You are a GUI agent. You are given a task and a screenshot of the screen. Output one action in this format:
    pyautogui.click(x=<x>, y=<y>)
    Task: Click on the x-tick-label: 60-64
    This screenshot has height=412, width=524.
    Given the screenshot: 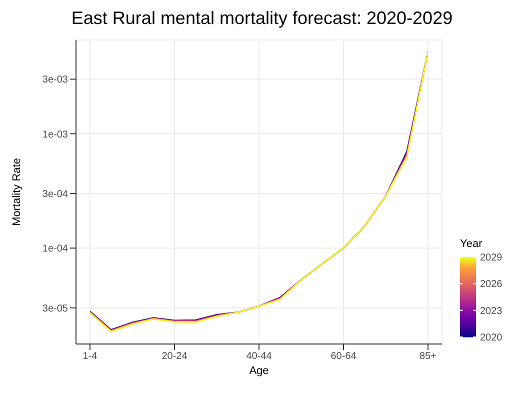 What is the action you would take?
    pyautogui.click(x=343, y=356)
    